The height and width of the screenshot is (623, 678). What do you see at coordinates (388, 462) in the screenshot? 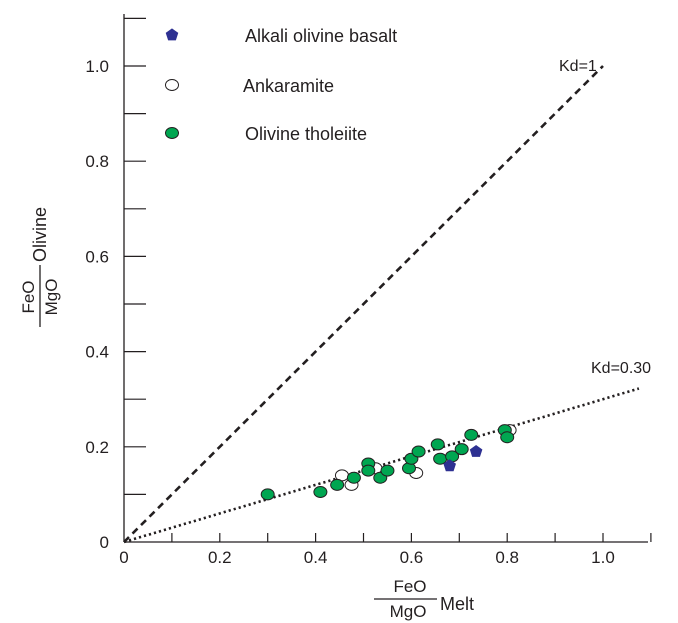
I see `data-points` at bounding box center [388, 462].